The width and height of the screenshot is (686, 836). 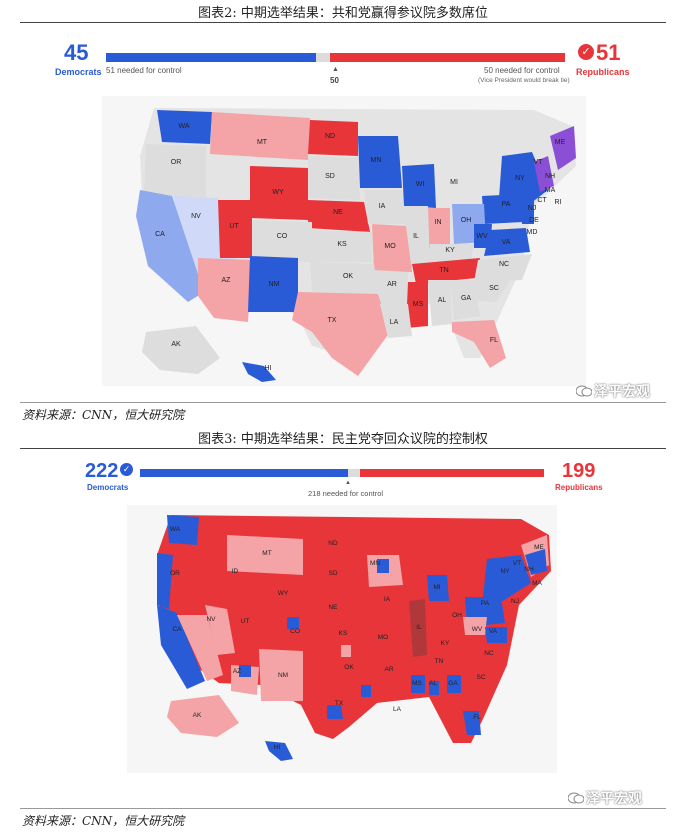 I want to click on state-hi, so click(x=259, y=372).